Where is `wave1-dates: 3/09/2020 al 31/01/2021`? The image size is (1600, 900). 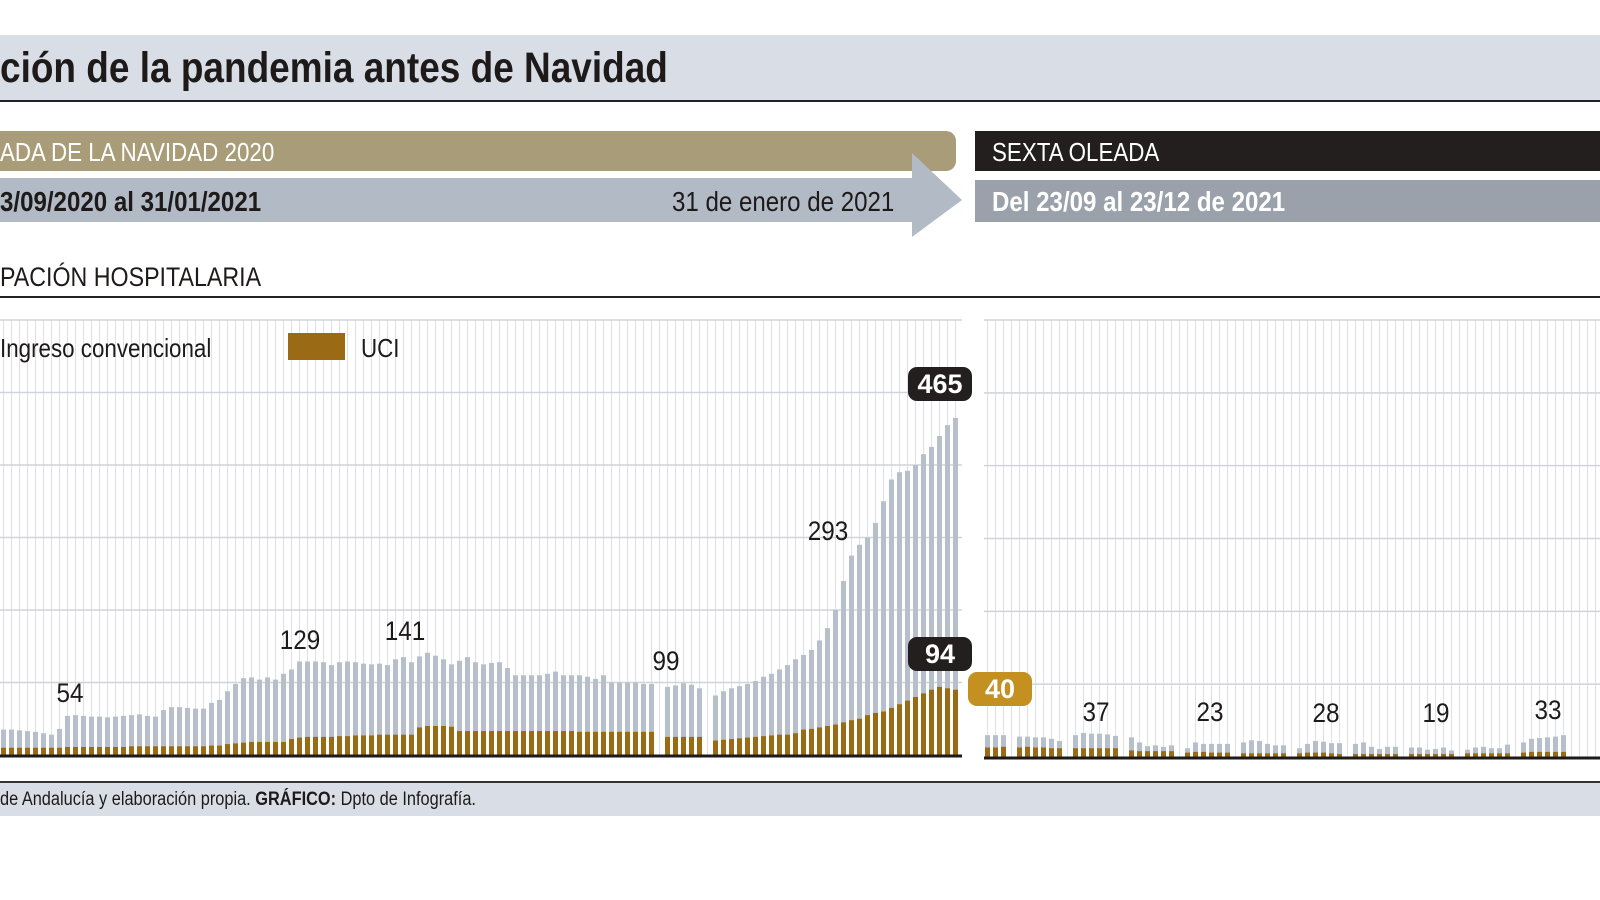 wave1-dates: 3/09/2020 al 31/01/2021 is located at coordinates (152, 202).